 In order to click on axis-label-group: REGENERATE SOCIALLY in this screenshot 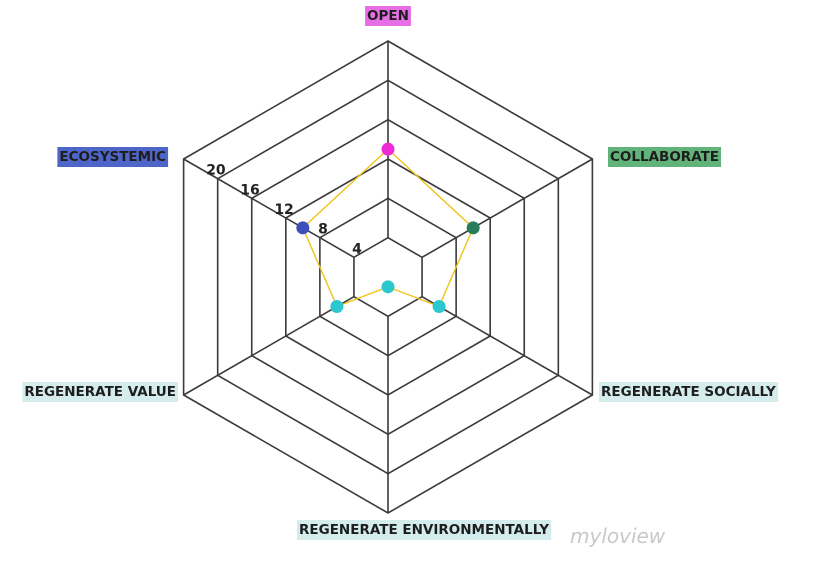, I will do `click(689, 392)`.